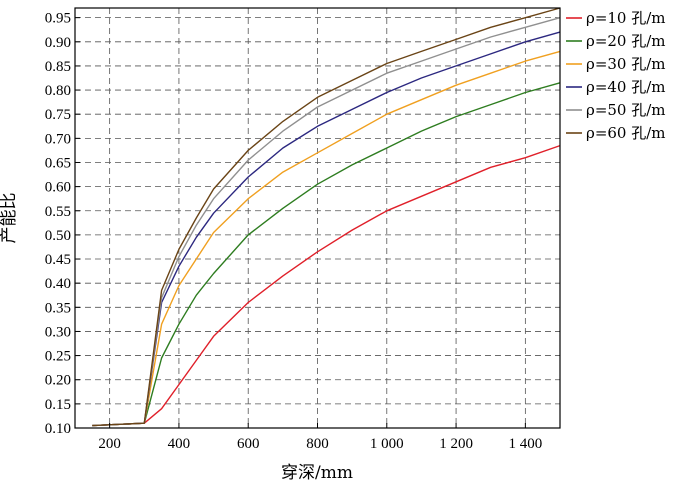  Describe the element at coordinates (58, 236) in the screenshot. I see `y-tick-label: 0.50` at that location.